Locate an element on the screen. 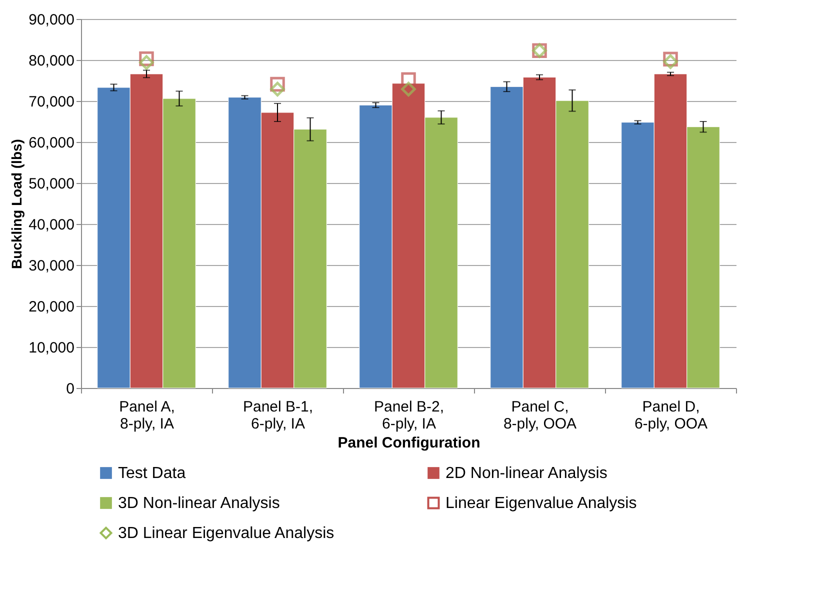 This screenshot has height=599, width=818. y-tick-label: 10,000 is located at coordinates (51, 348).